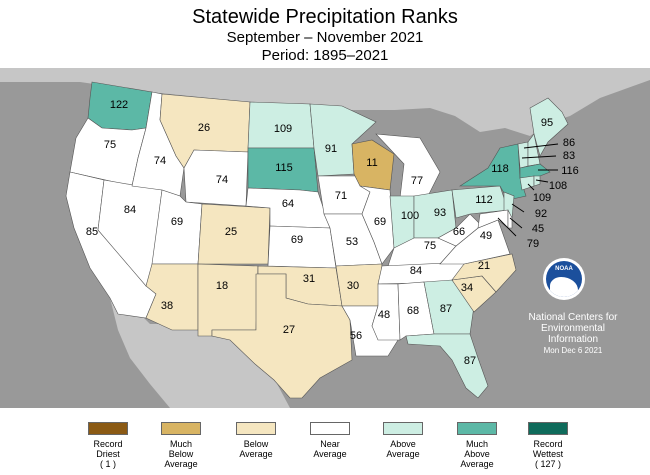 The image size is (650, 475). Describe the element at coordinates (564, 269) in the screenshot. I see `noaa-logo-text: NOAA` at that location.